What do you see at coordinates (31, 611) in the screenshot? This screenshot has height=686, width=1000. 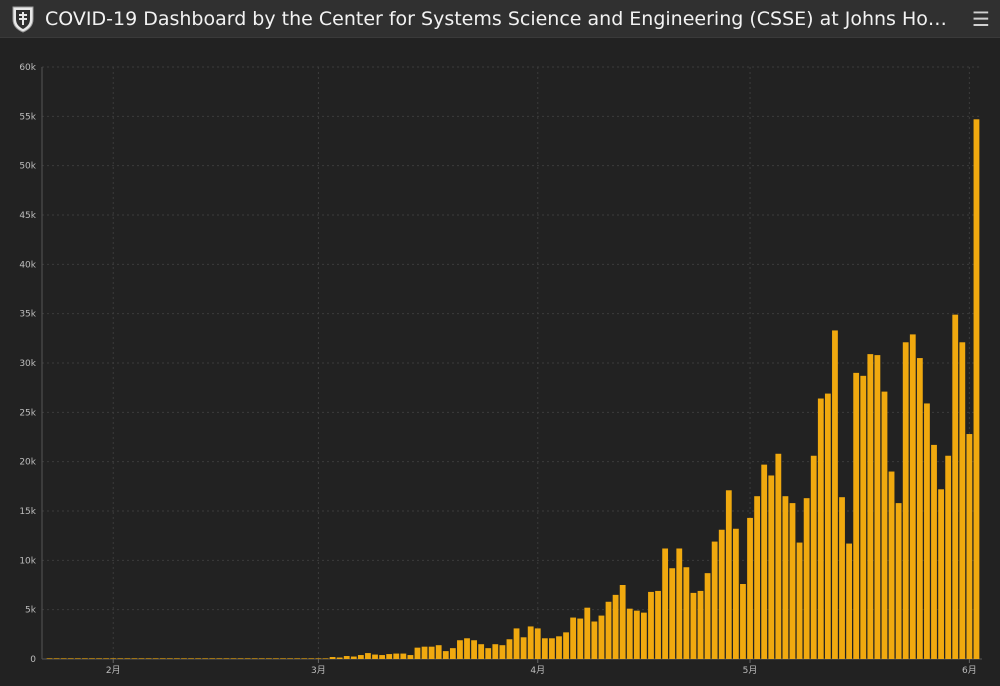 I see `y-tick-label: 5k` at bounding box center [31, 611].